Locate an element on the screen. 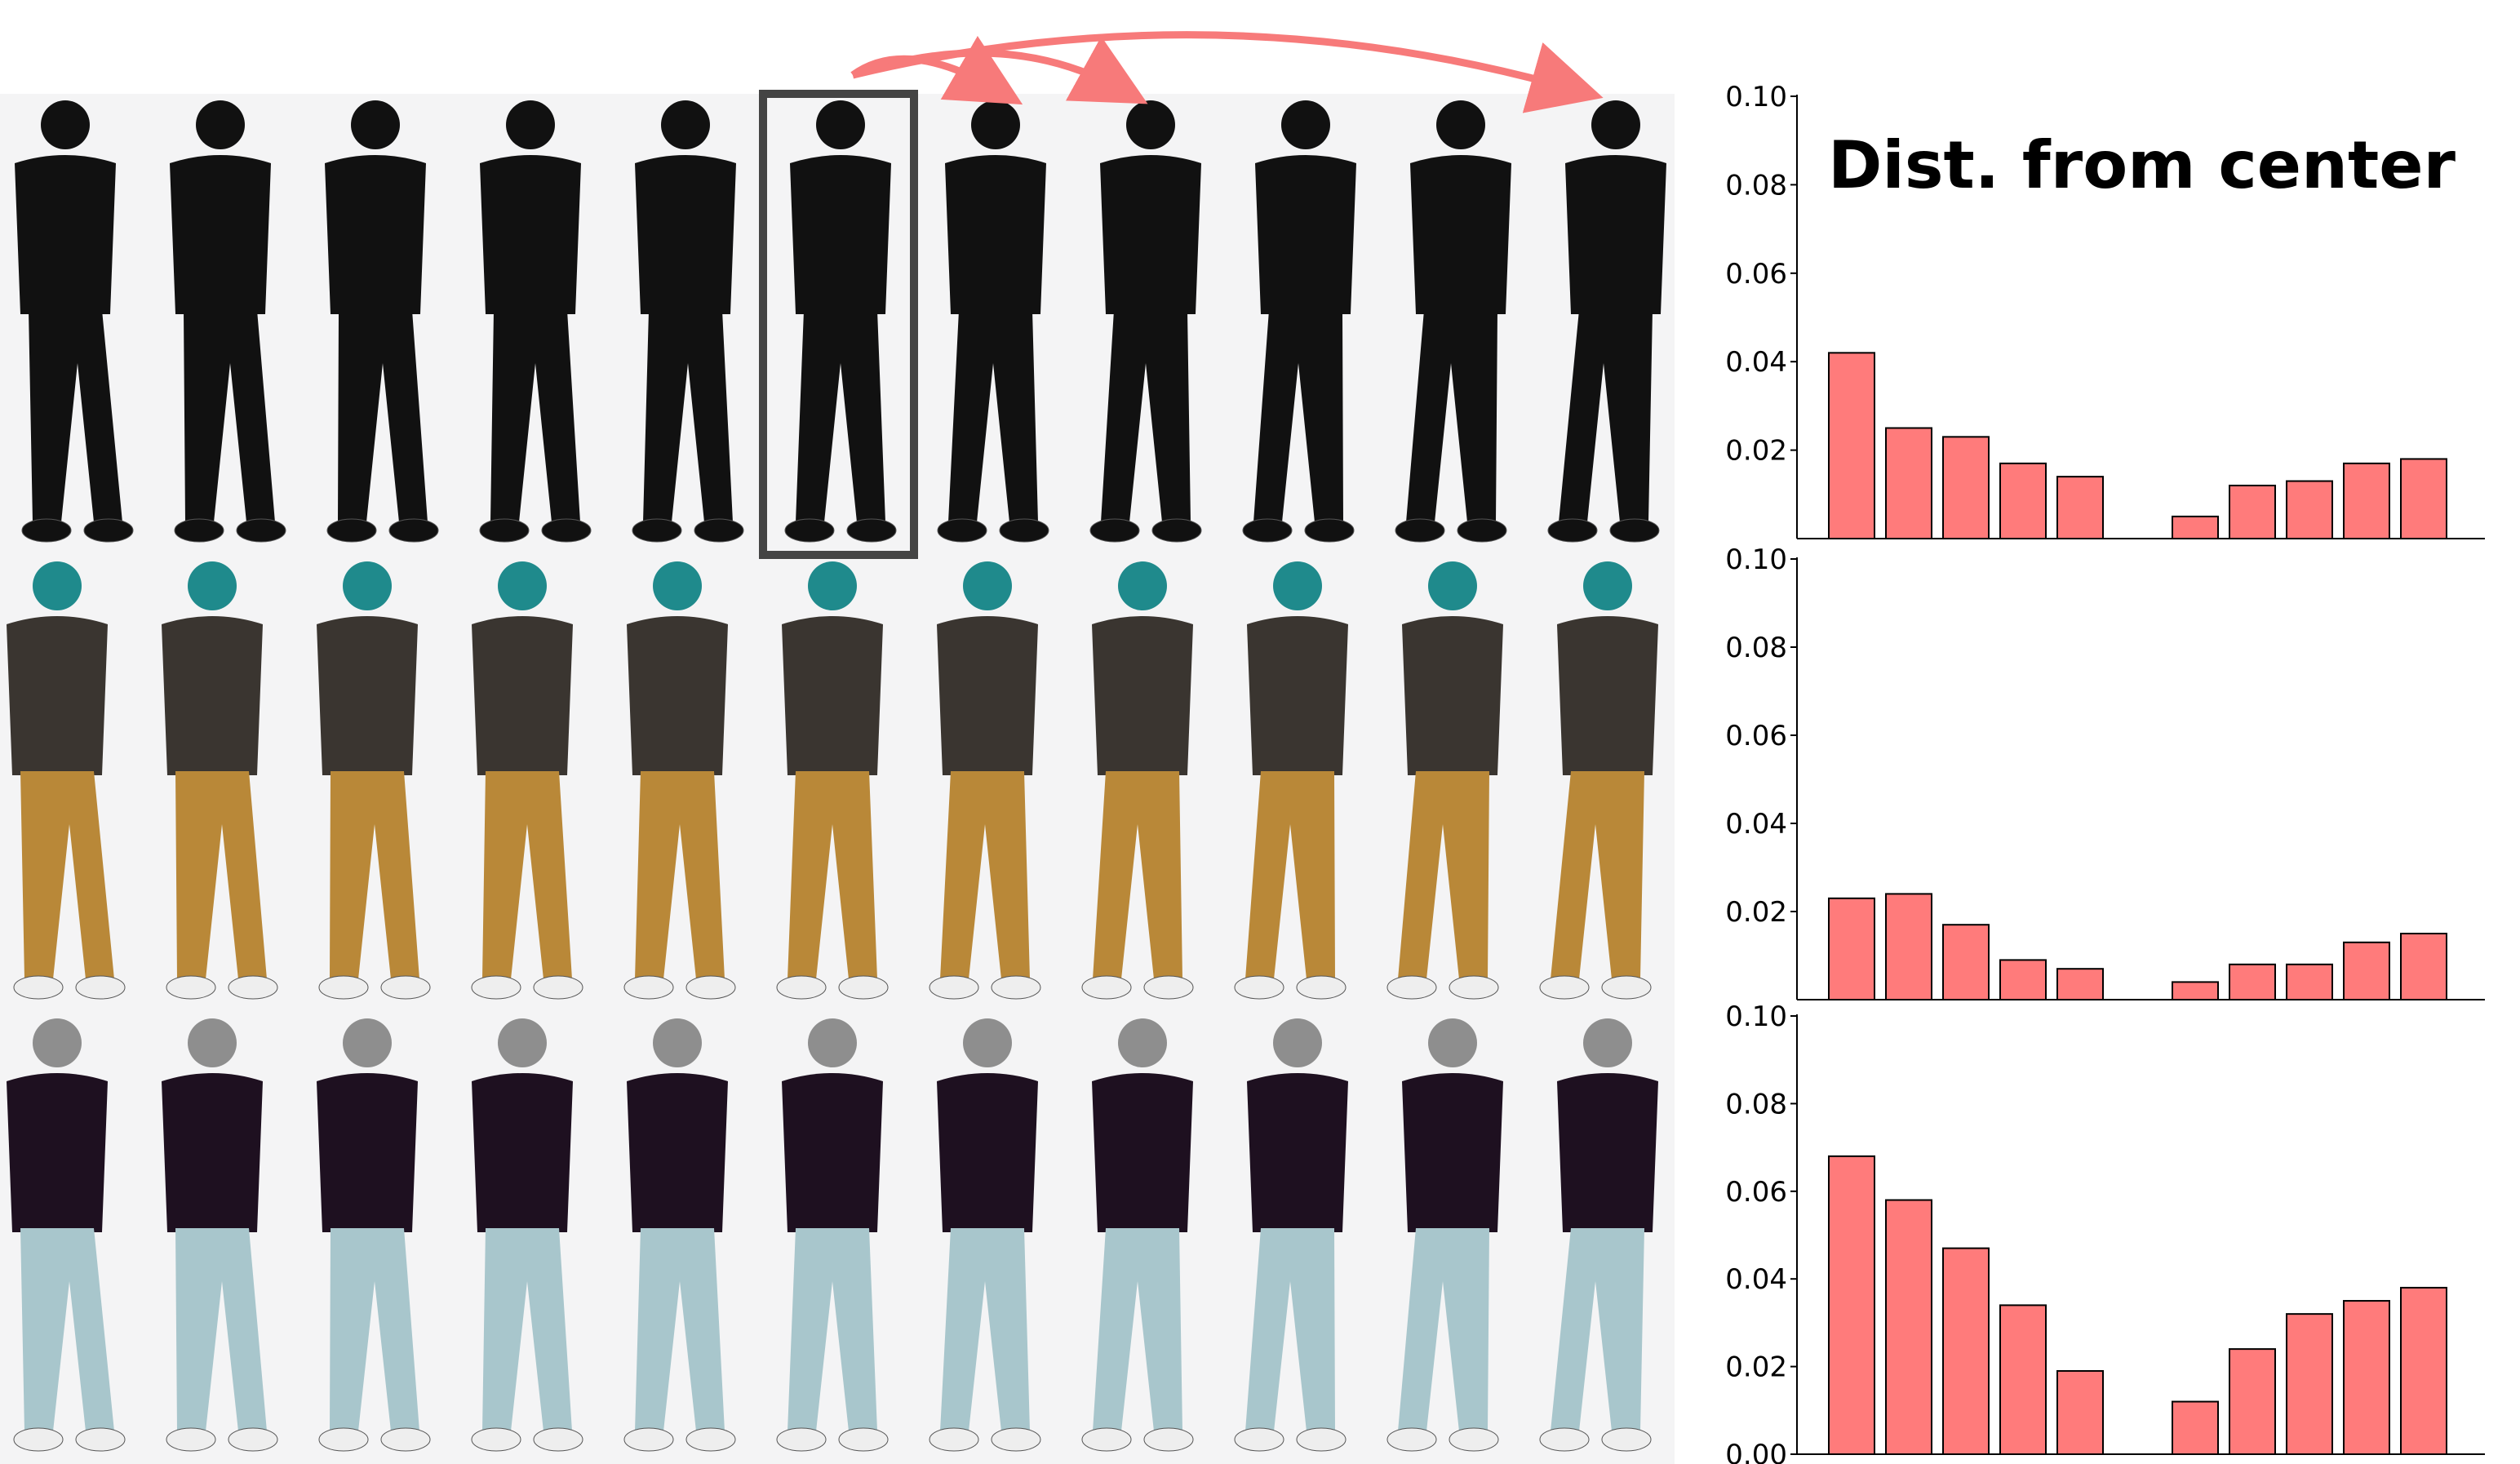 Image resolution: width=2520 pixels, height=1464 pixels. y-tick-label: 0.00 is located at coordinates (1756, 1452).